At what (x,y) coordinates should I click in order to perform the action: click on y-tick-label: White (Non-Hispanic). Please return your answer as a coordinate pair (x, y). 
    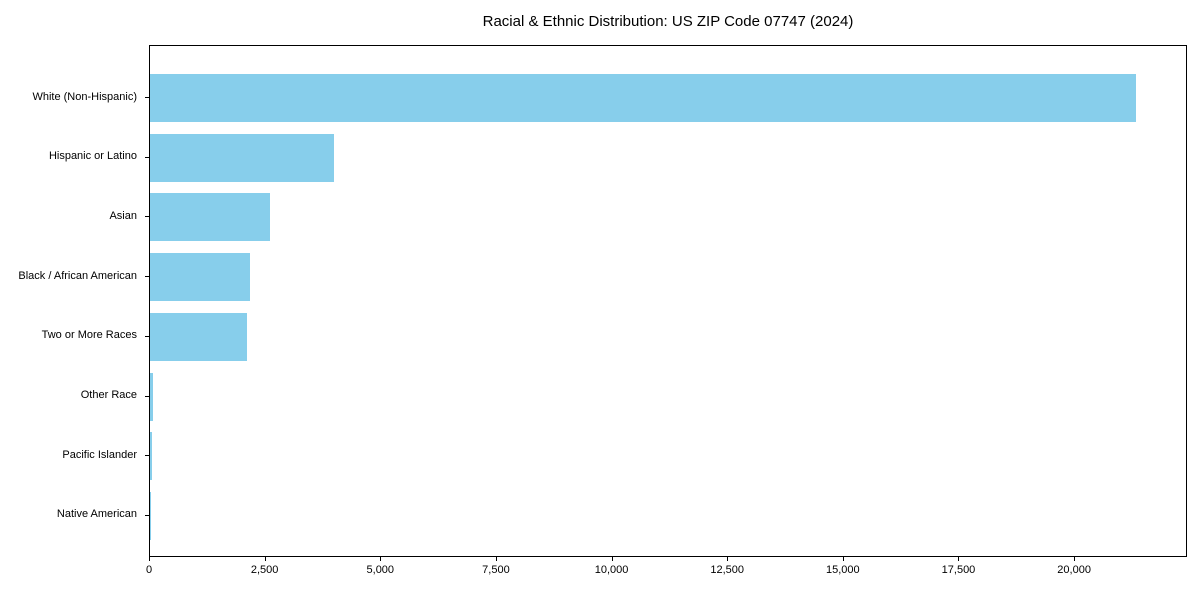
    Looking at the image, I should click on (84, 96).